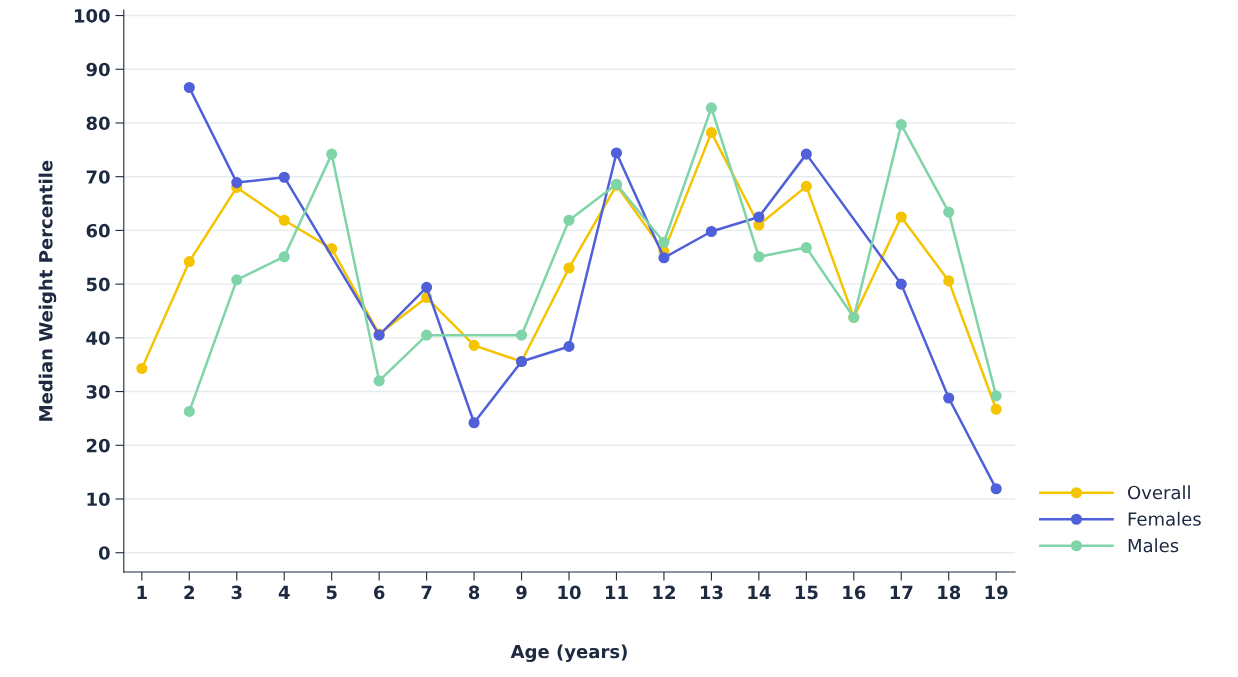 This screenshot has width=1238, height=677. What do you see at coordinates (104, 553) in the screenshot?
I see `y-tick-label: 0` at bounding box center [104, 553].